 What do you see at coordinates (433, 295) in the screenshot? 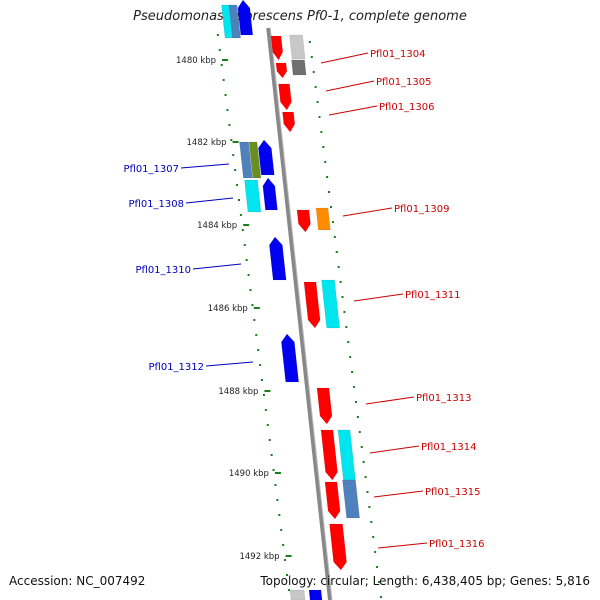
I see `gene-label: Pfl01_1311` at bounding box center [433, 295].